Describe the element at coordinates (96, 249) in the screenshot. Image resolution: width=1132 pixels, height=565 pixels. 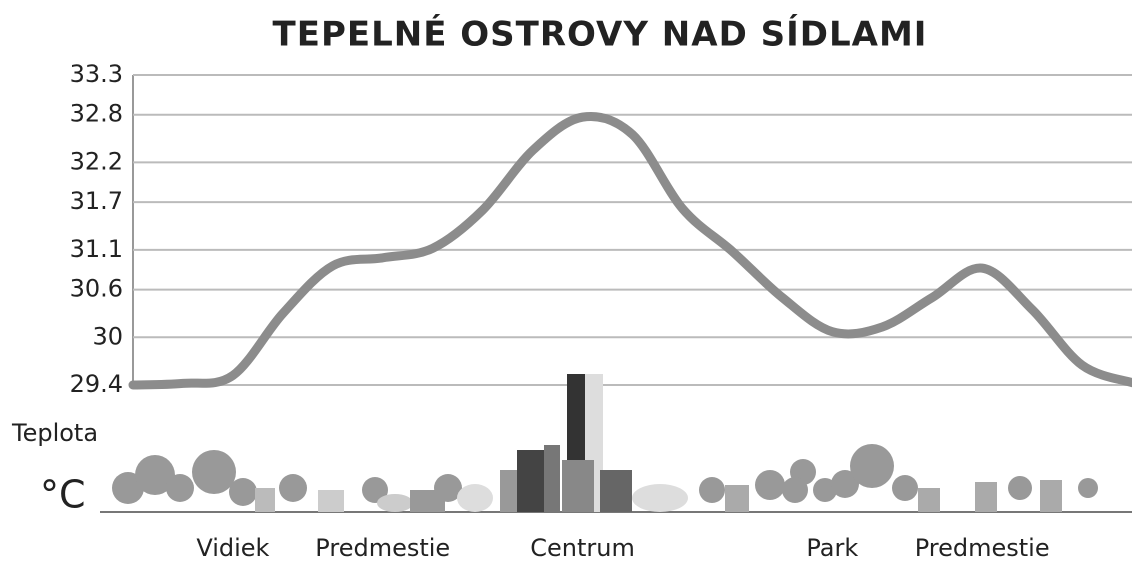
I see `y-tick-label: 31.1` at that location.